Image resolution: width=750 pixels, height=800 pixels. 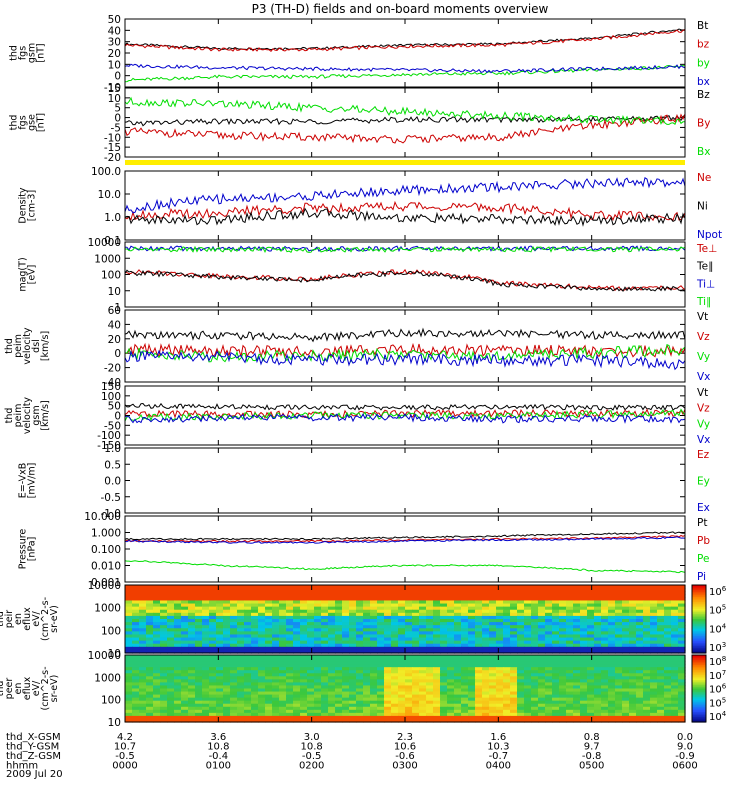 I want to click on footer-cell: 2.3, so click(x=405, y=737).